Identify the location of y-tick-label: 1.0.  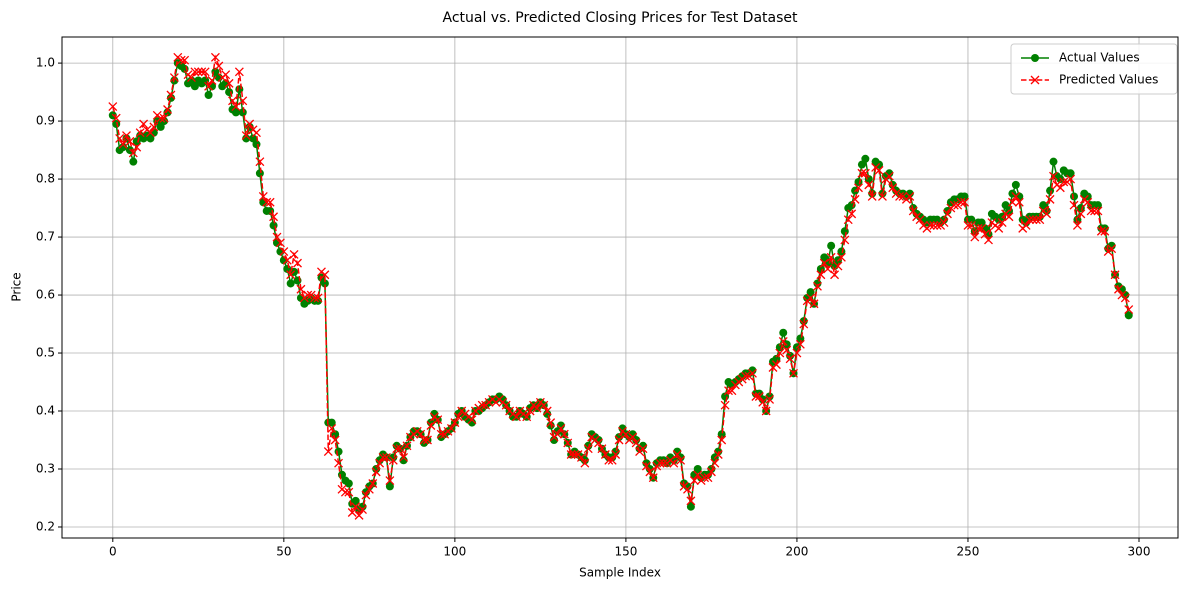
(45, 63).